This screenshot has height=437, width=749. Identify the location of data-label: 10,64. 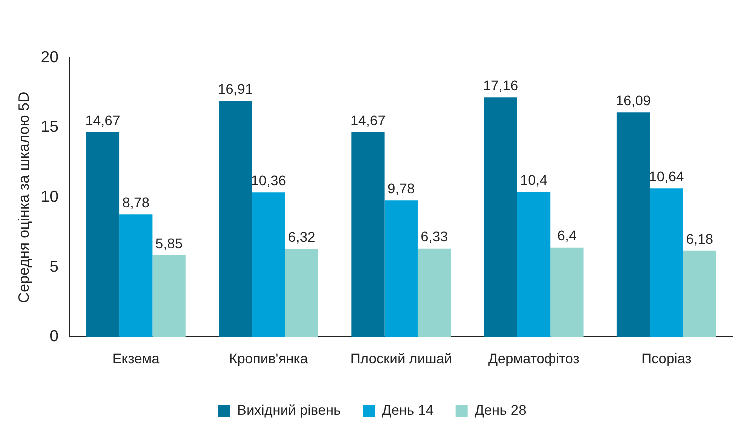
(666, 176).